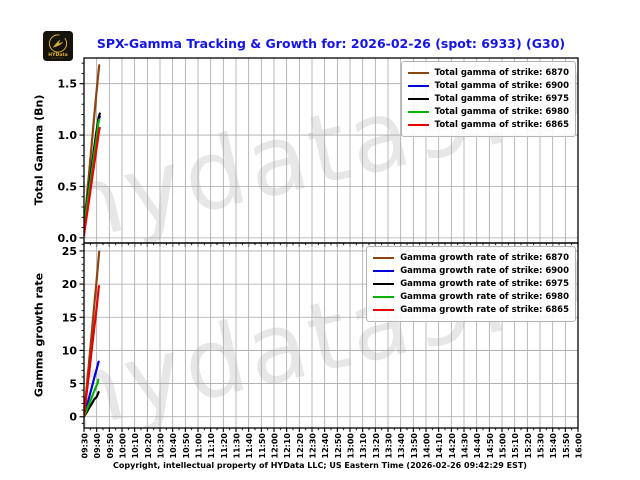  What do you see at coordinates (566, 446) in the screenshot?
I see `x-tick-label: 15:50` at bounding box center [566, 446].